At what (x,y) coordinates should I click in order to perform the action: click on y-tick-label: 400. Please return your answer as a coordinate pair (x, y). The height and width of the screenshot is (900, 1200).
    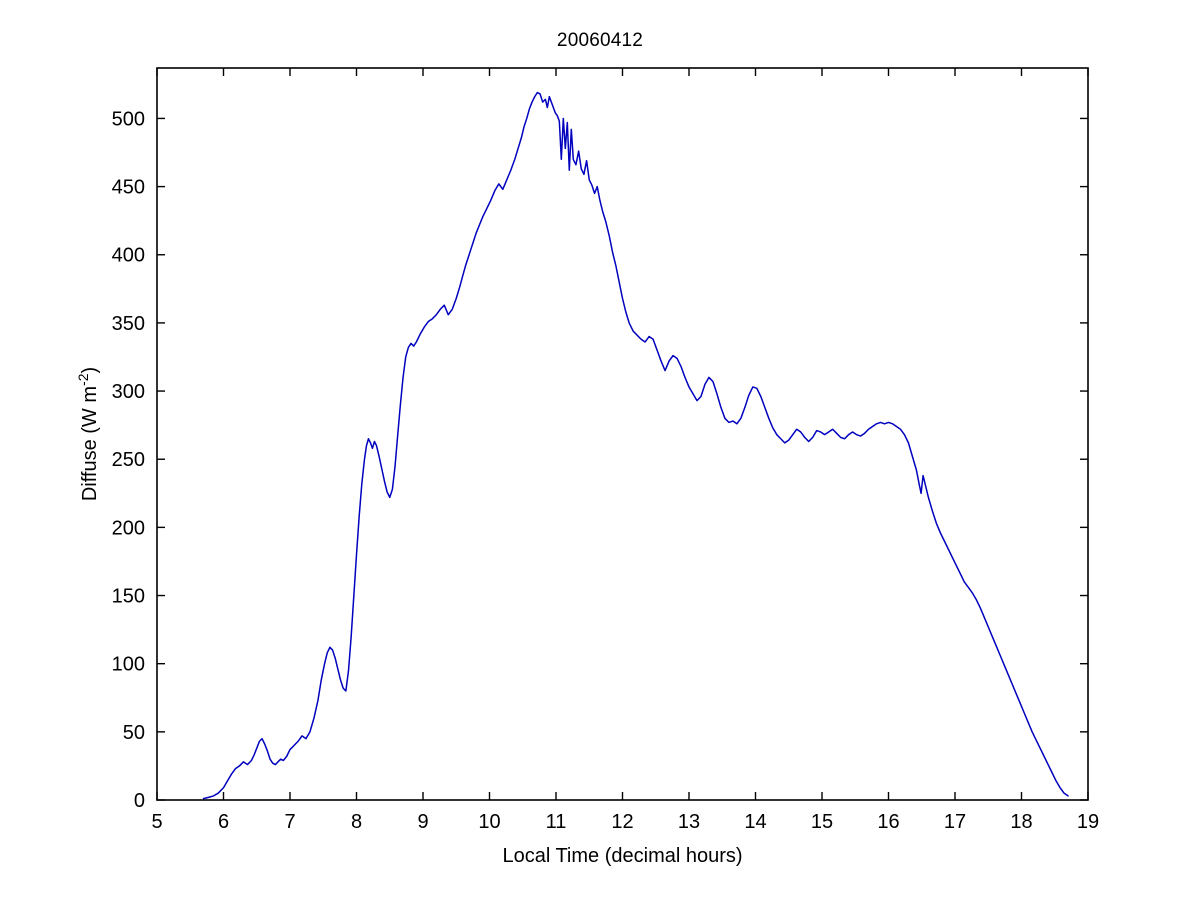
    Looking at the image, I should click on (128, 256).